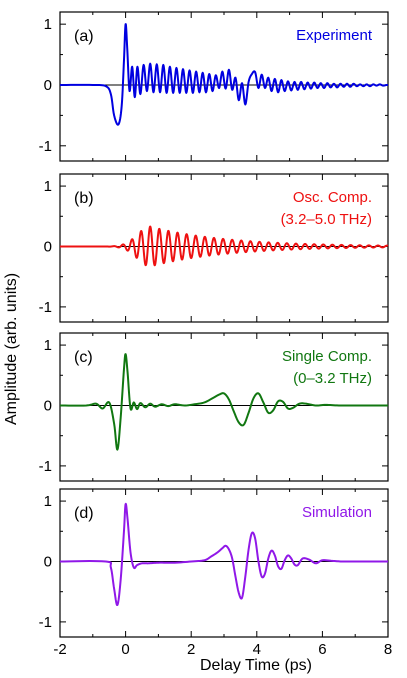 The image size is (407, 678). What do you see at coordinates (84, 36) in the screenshot?
I see `panel-label: (a)` at bounding box center [84, 36].